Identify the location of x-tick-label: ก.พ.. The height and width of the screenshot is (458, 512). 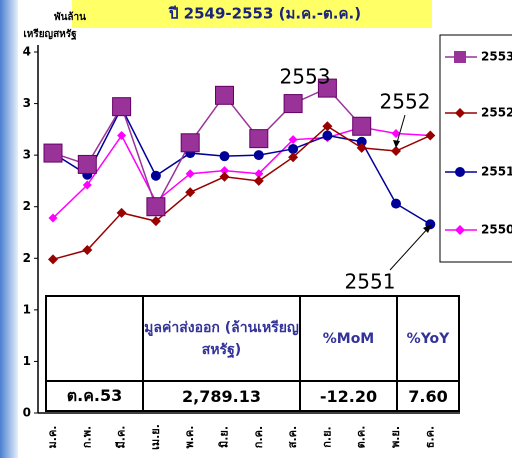
(86, 437).